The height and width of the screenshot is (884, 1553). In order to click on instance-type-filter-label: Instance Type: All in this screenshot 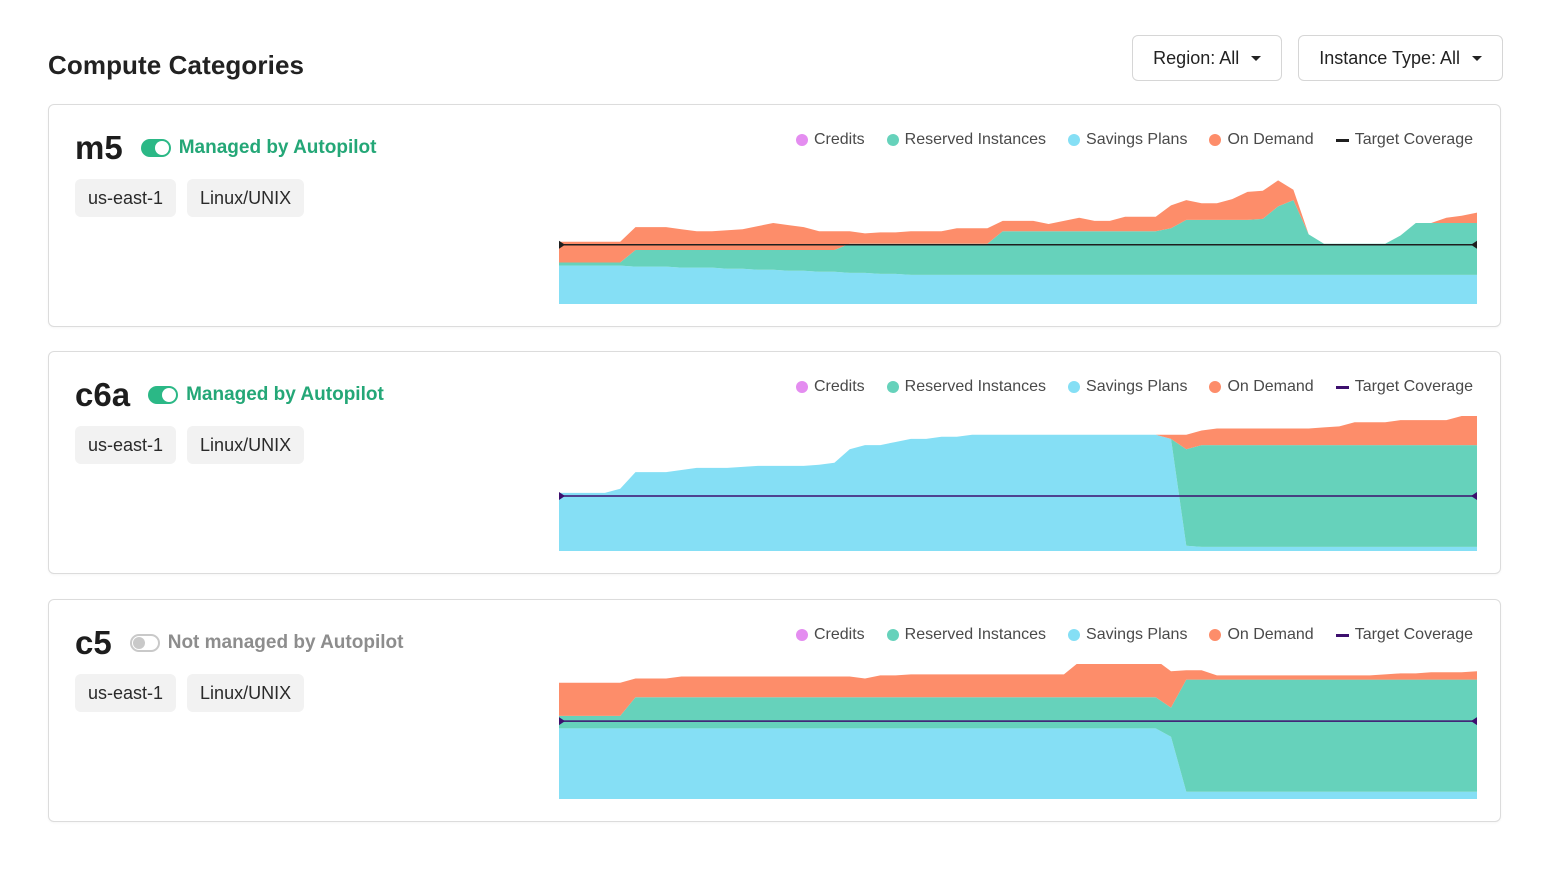, I will do `click(1389, 57)`.